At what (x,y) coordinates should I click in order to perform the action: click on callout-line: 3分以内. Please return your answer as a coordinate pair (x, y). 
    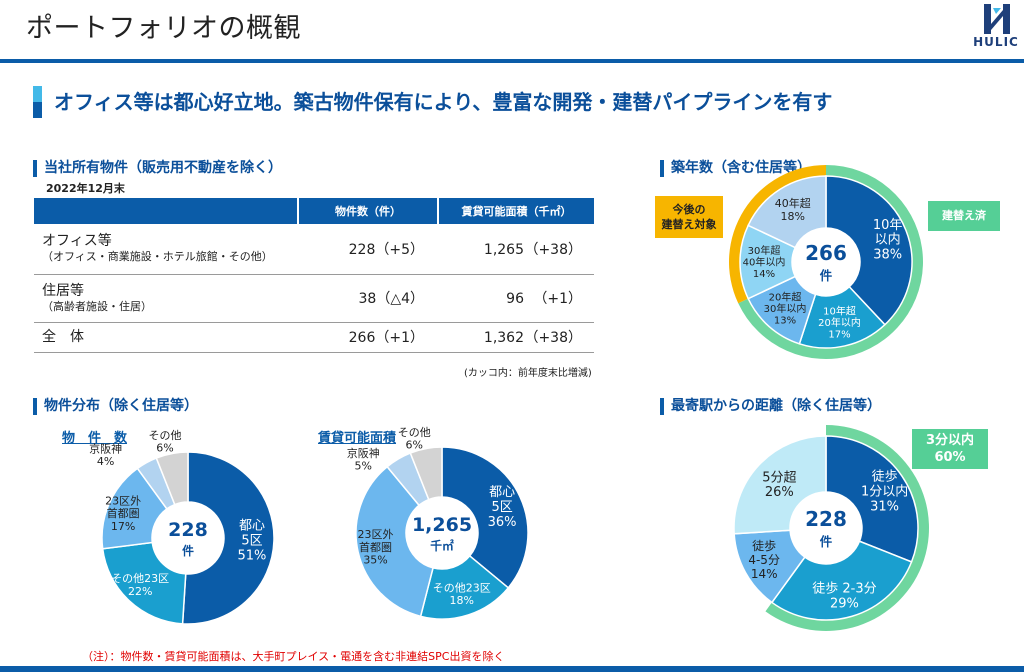
    Looking at the image, I should click on (950, 440).